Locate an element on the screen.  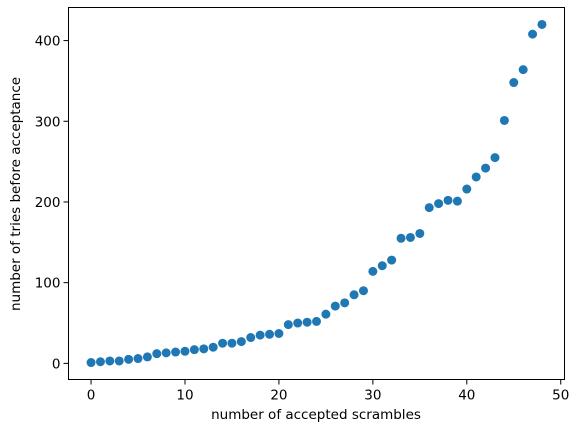
x-tick-label: 50 is located at coordinates (560, 396).